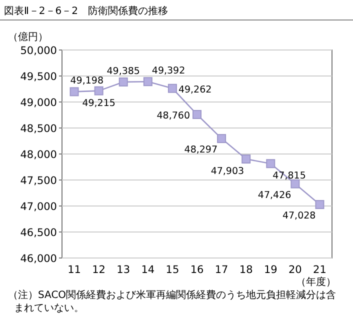 Image resolution: width=353 pixels, height=324 pixels. Describe the element at coordinates (38, 77) in the screenshot. I see `y-tick-label: 49,500` at that location.